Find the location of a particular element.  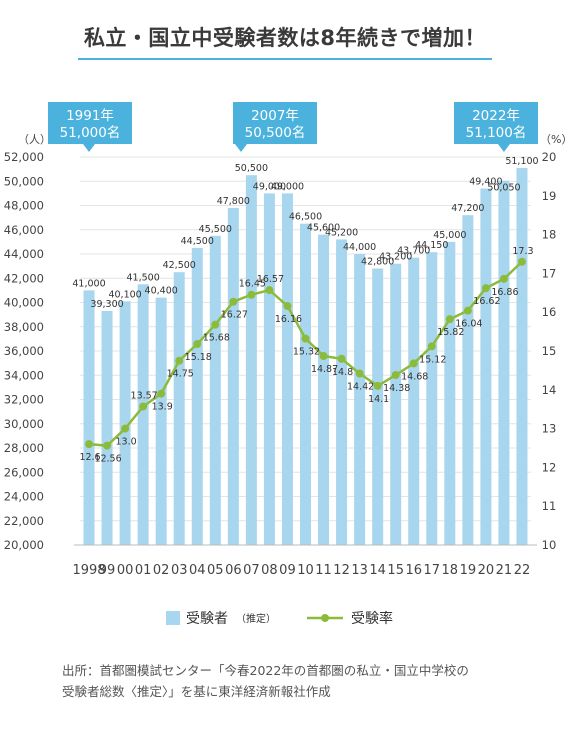

bar-value-label: 50,050 is located at coordinates (503, 188).